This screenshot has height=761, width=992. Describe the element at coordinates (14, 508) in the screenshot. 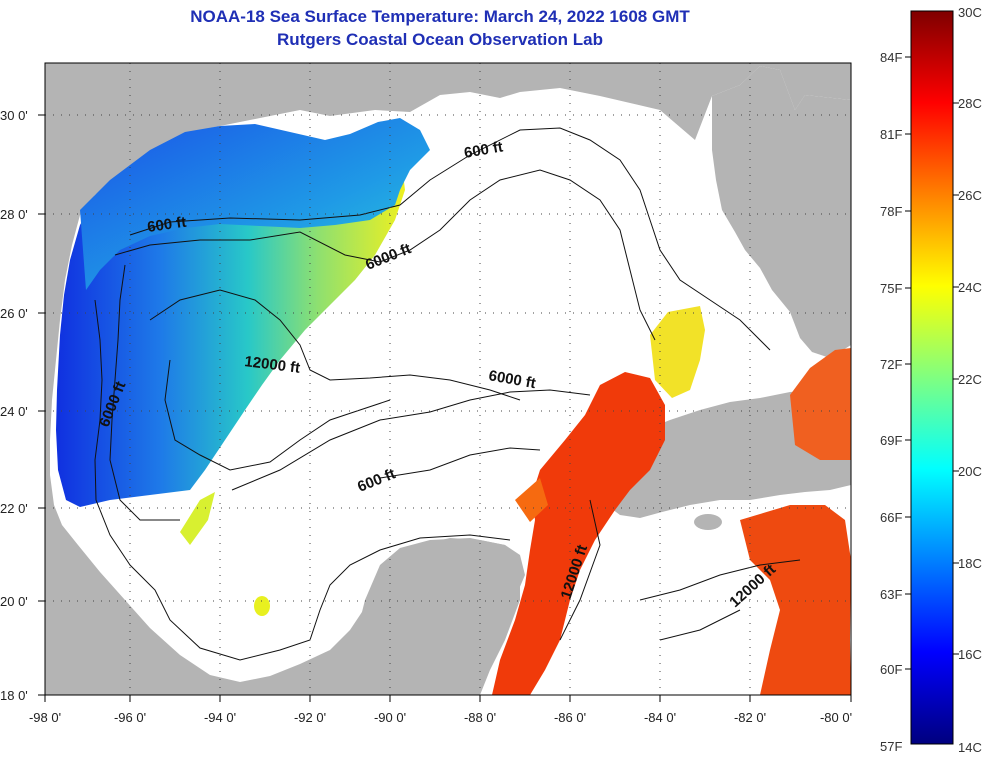

I see `lat-label-22: 22 0'` at that location.